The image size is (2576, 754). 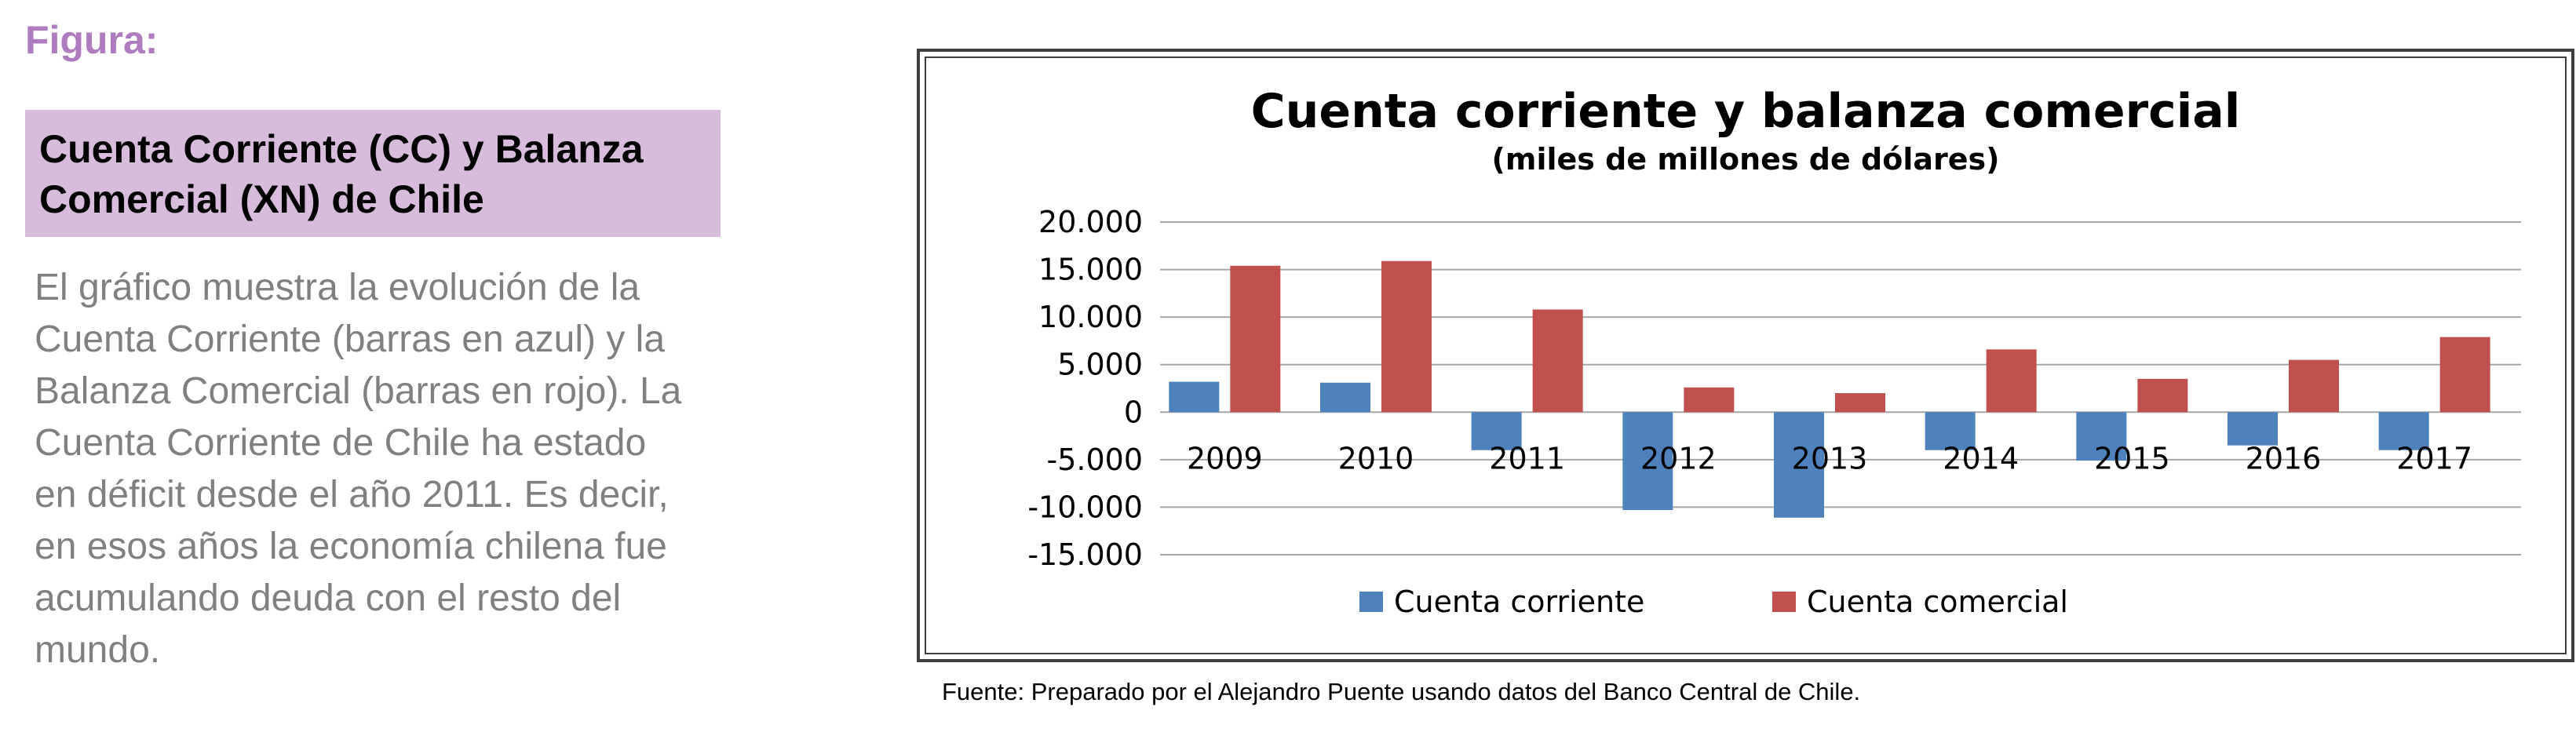 What do you see at coordinates (2011, 381) in the screenshot?
I see `bar-cuenta-comercial-2014` at bounding box center [2011, 381].